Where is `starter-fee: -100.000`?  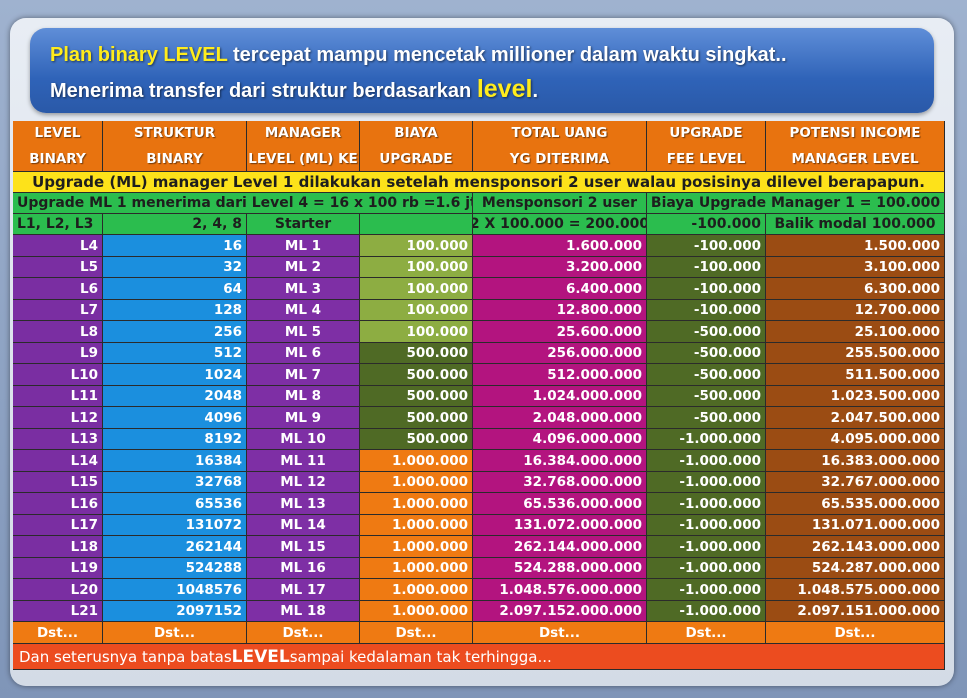 starter-fee: -100.000 is located at coordinates (706, 224).